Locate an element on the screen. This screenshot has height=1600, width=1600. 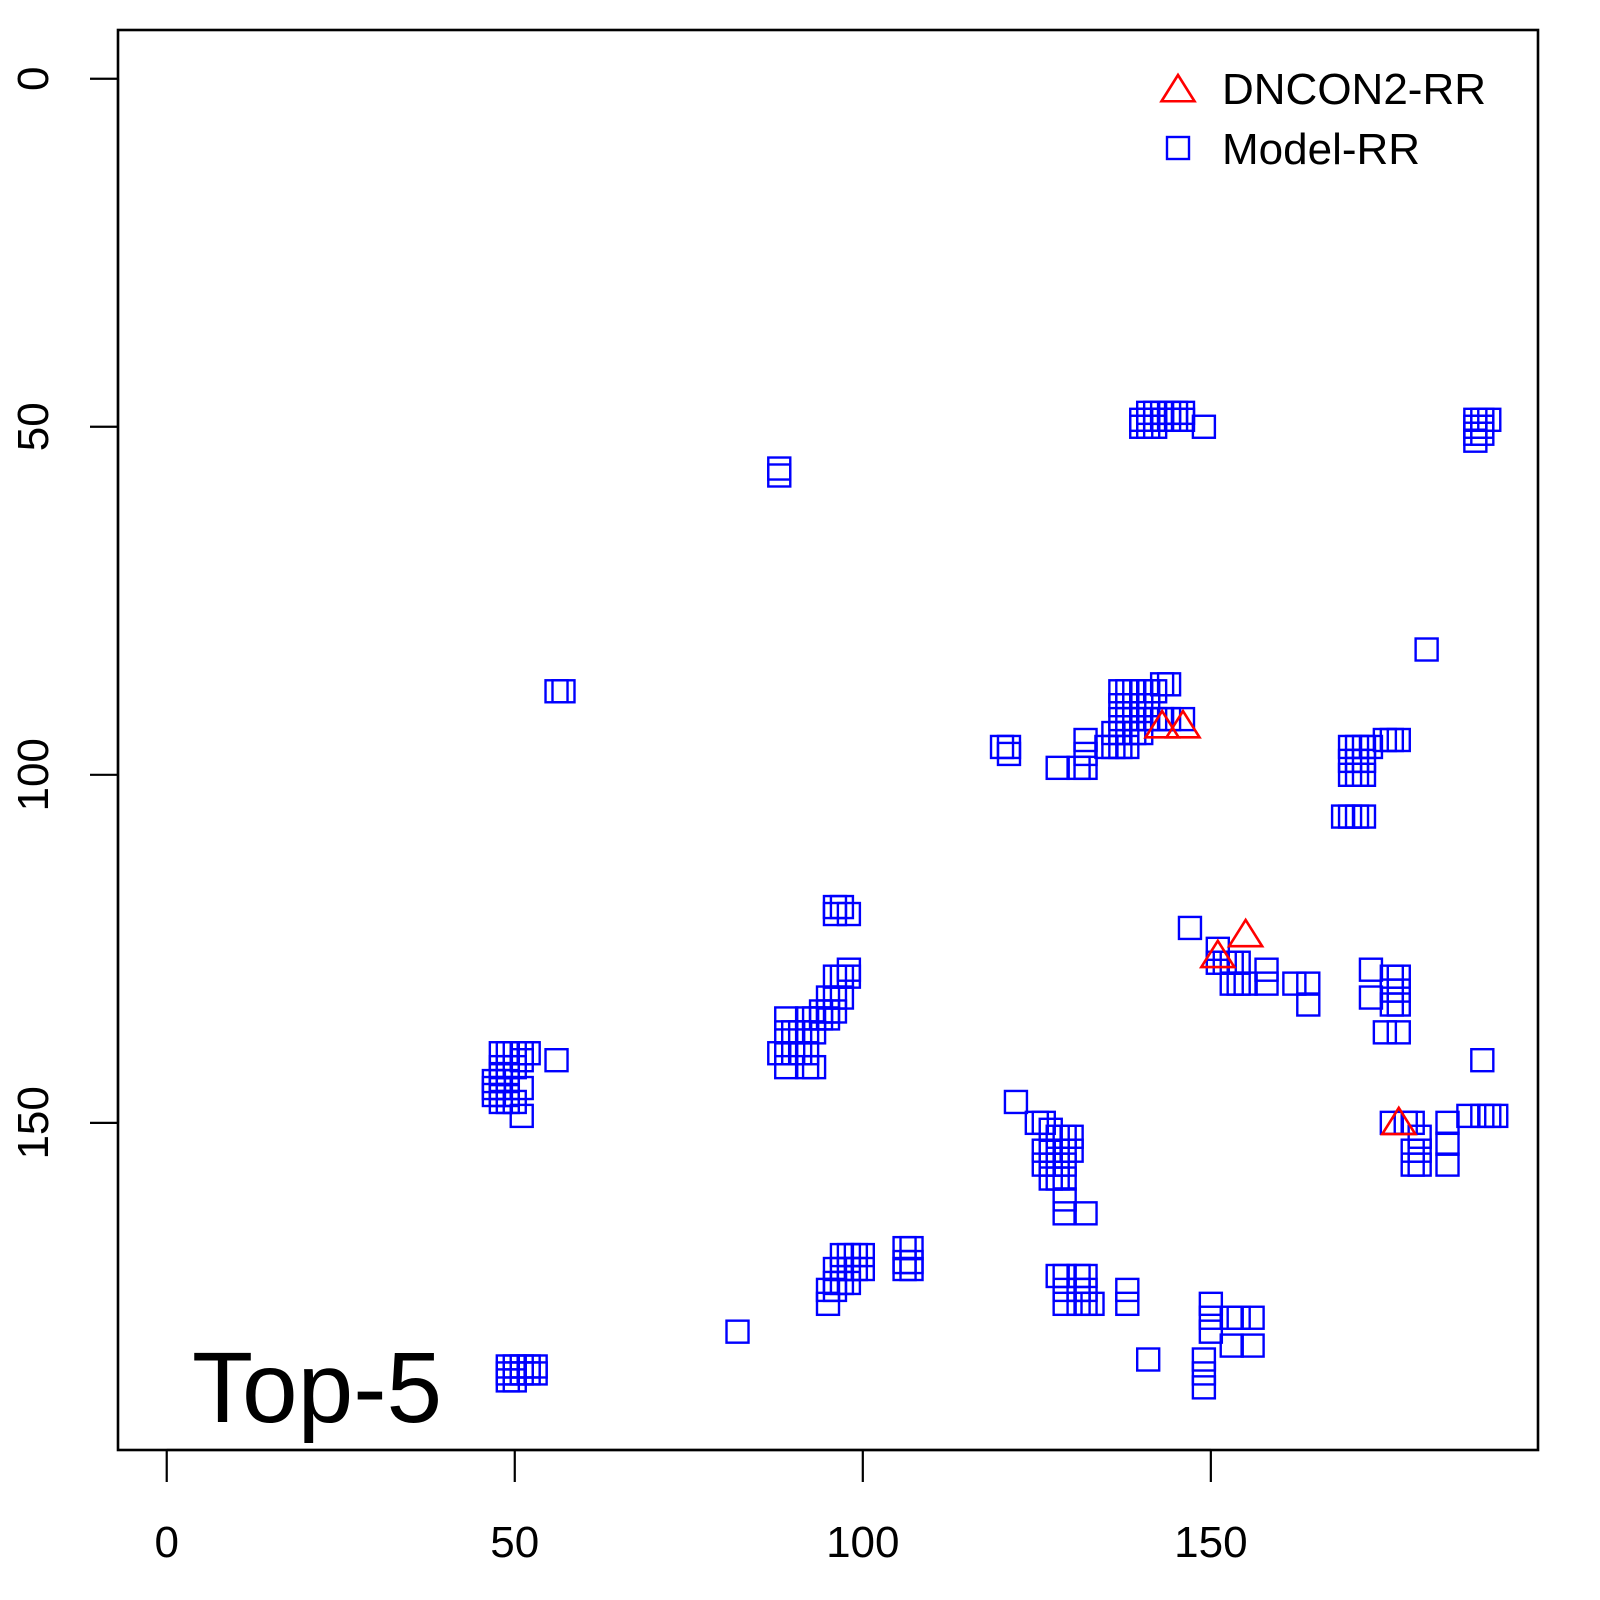
legend-marker-dncon2-rr is located at coordinates (1178, 87).